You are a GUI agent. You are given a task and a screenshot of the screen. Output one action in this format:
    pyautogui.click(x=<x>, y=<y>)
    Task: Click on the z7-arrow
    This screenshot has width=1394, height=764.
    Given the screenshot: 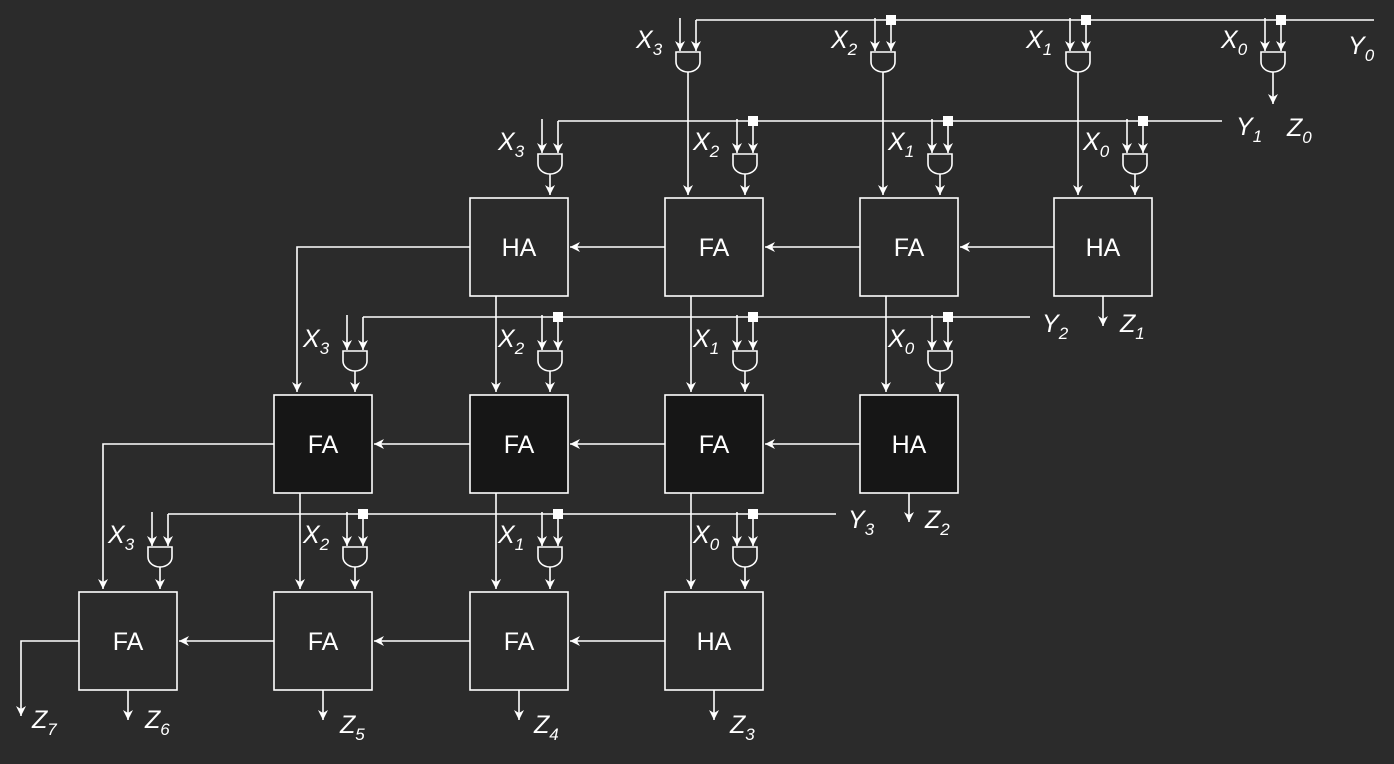 What is the action you would take?
    pyautogui.click(x=47, y=678)
    